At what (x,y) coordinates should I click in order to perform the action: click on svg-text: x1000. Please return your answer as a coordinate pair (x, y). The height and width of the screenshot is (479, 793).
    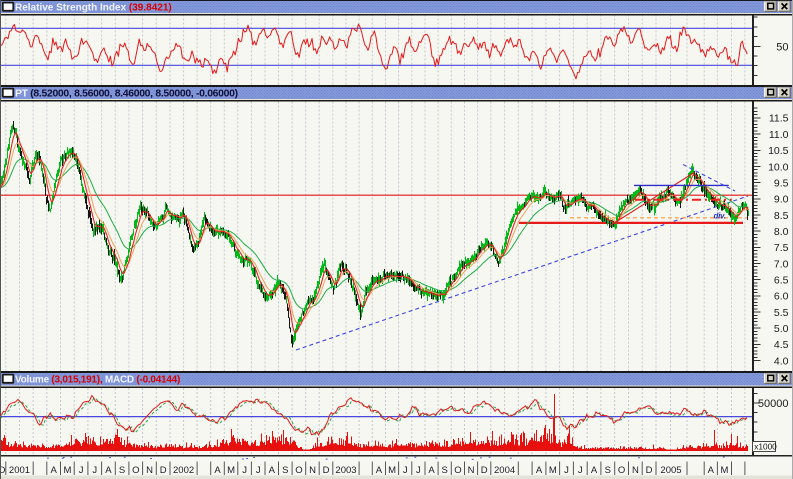
    Looking at the image, I should click on (765, 447).